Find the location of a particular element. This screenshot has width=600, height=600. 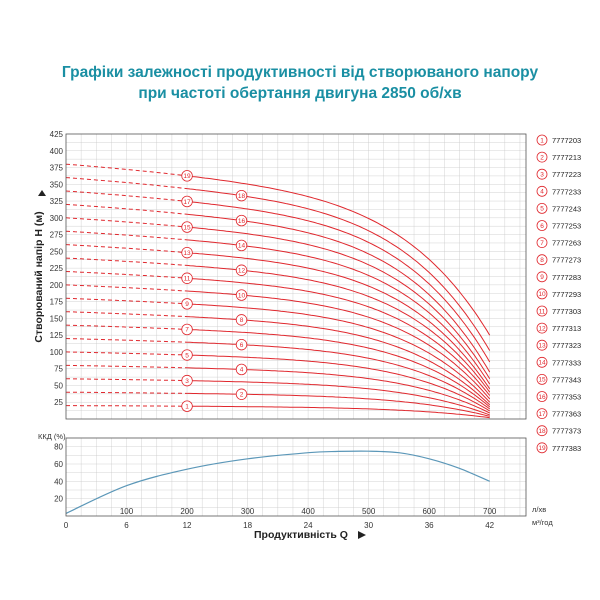

legend-model-code: 7777213 is located at coordinates (566, 157).